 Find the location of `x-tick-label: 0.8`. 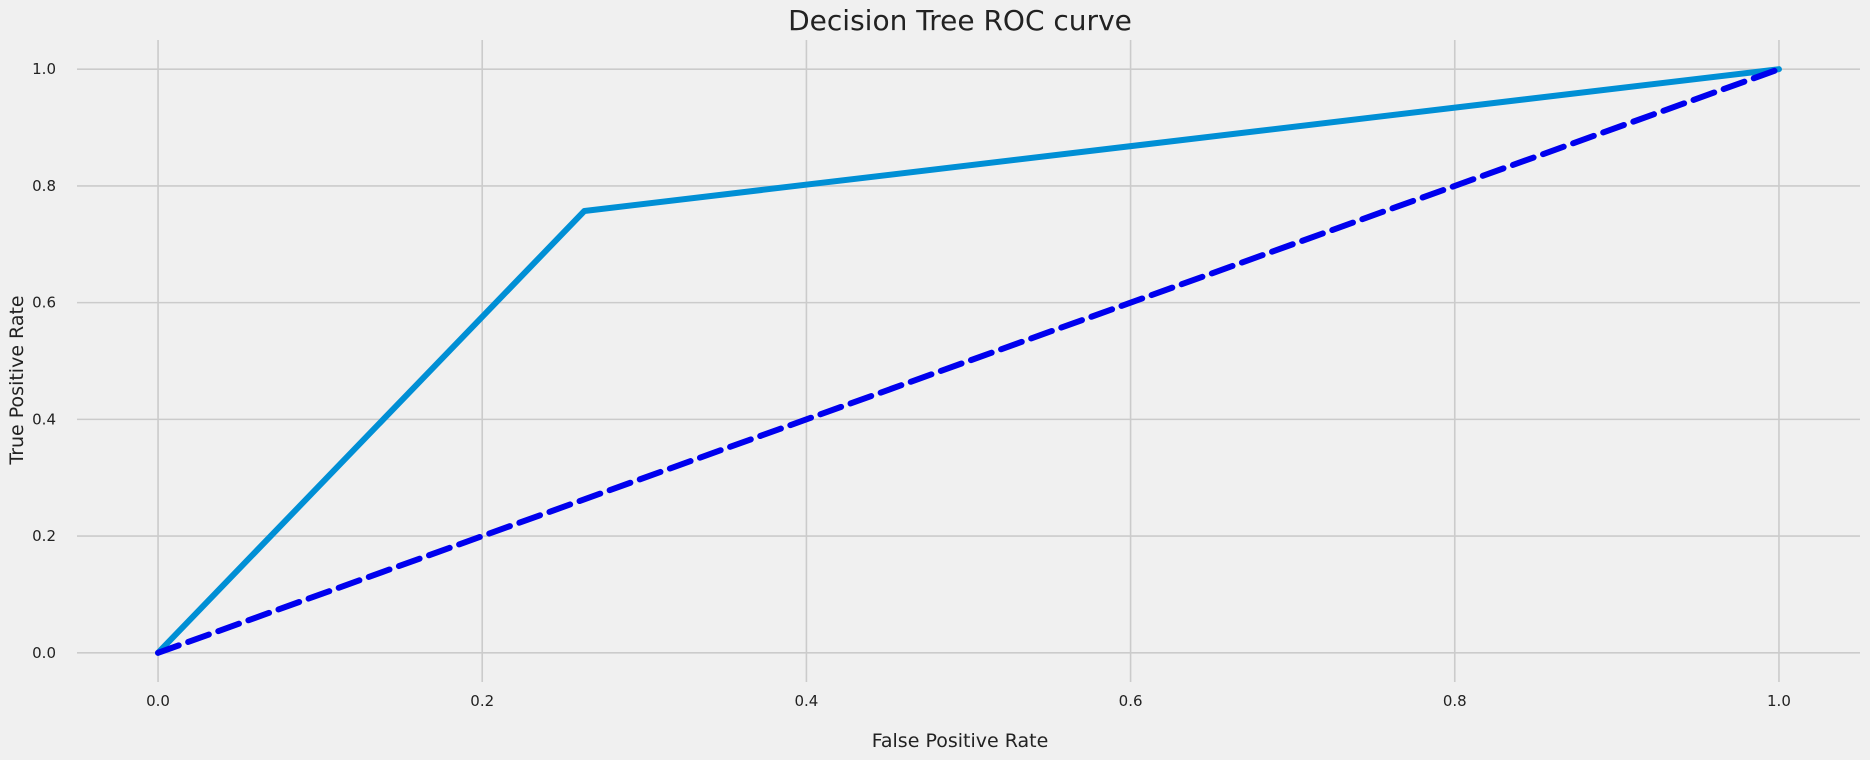

x-tick-label: 0.8 is located at coordinates (1455, 701).